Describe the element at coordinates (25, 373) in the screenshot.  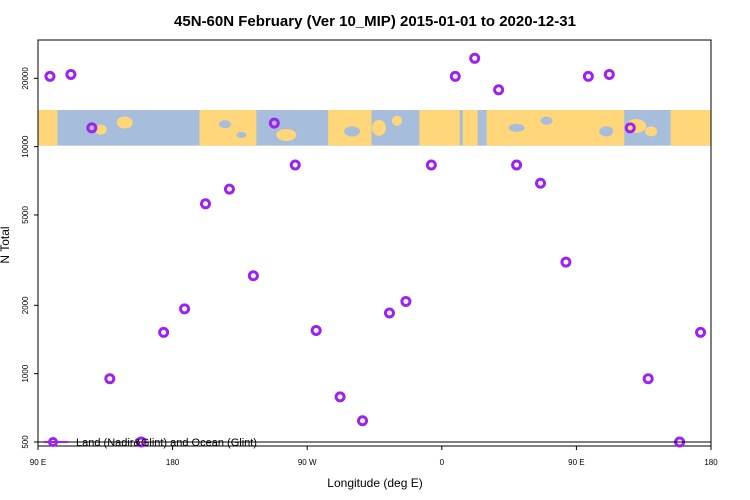
I see `y-tick-label: 1000` at that location.